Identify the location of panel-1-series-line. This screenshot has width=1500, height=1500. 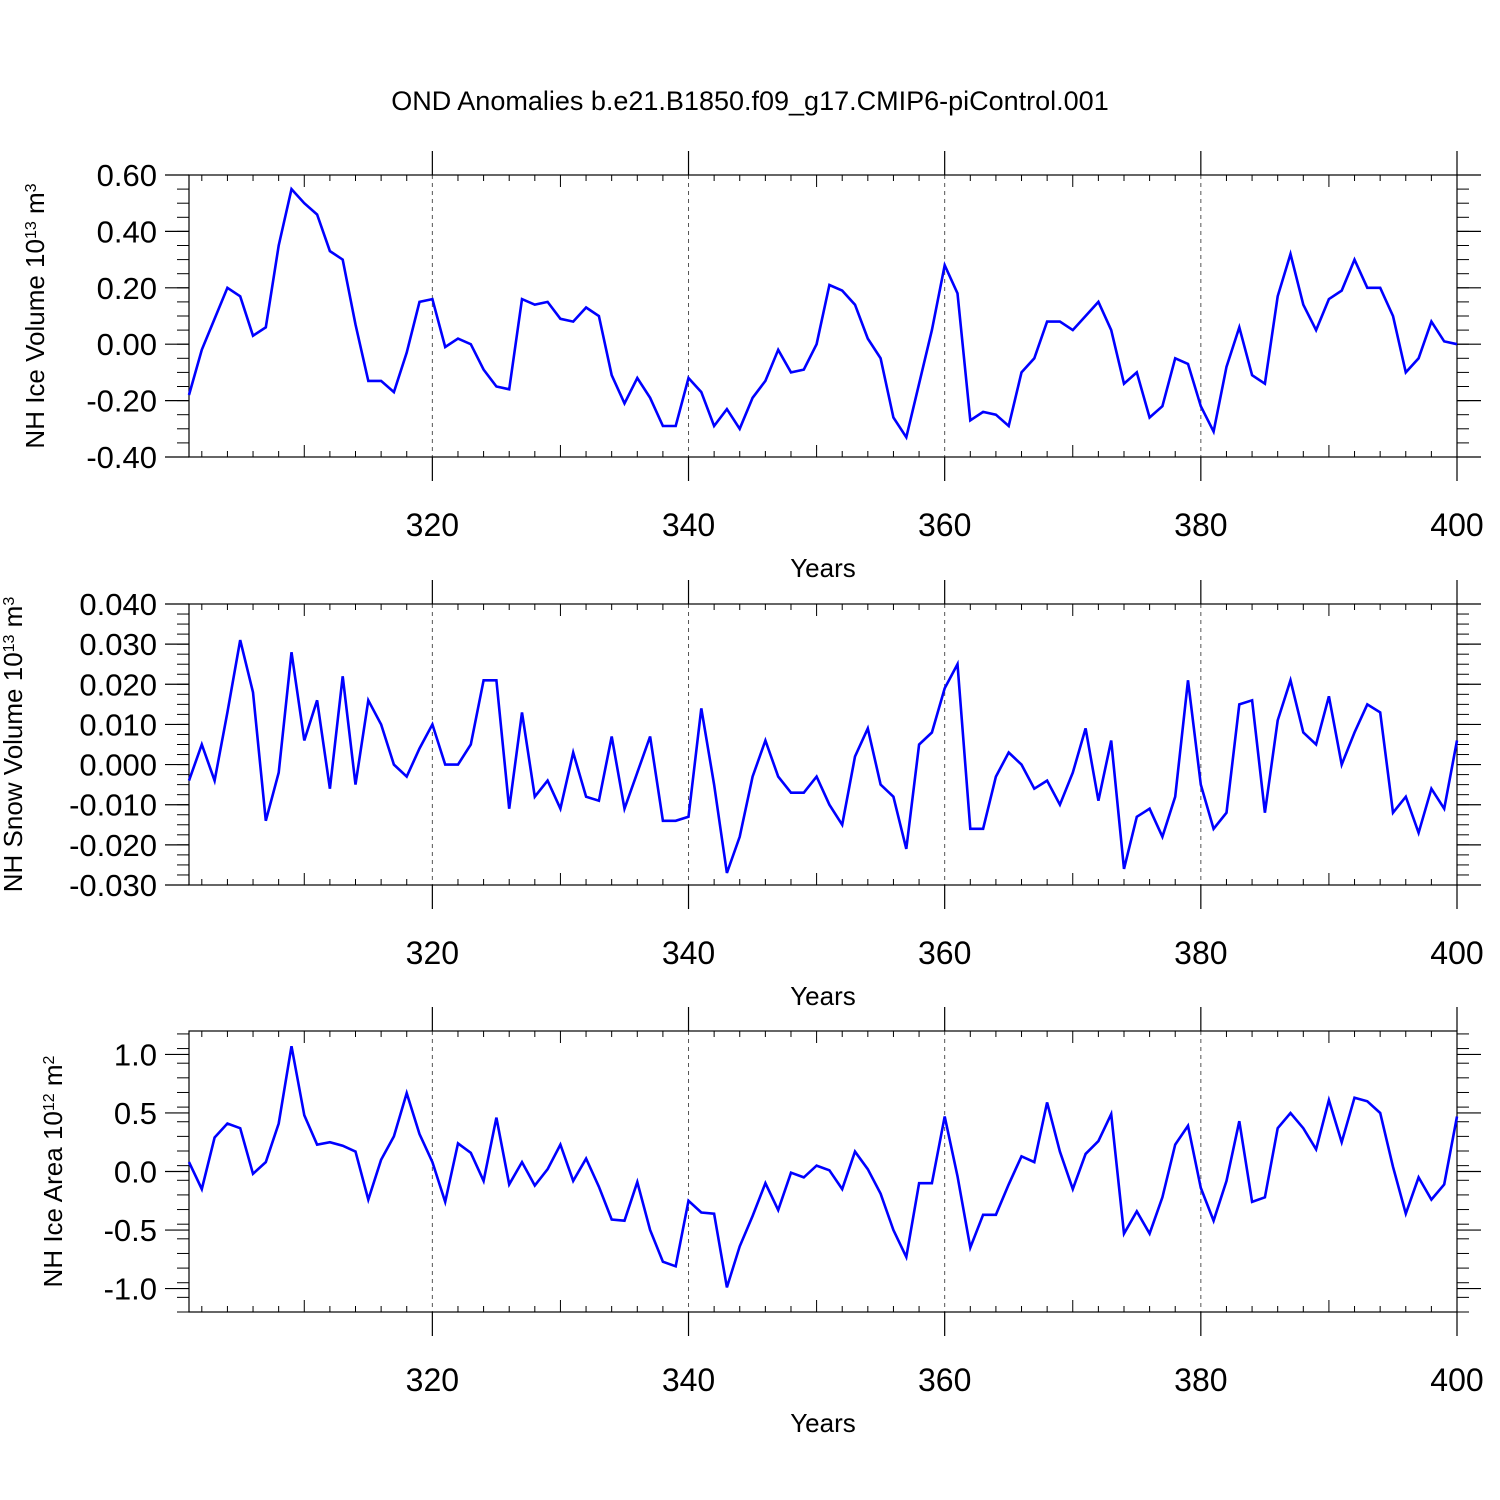
(822, 313).